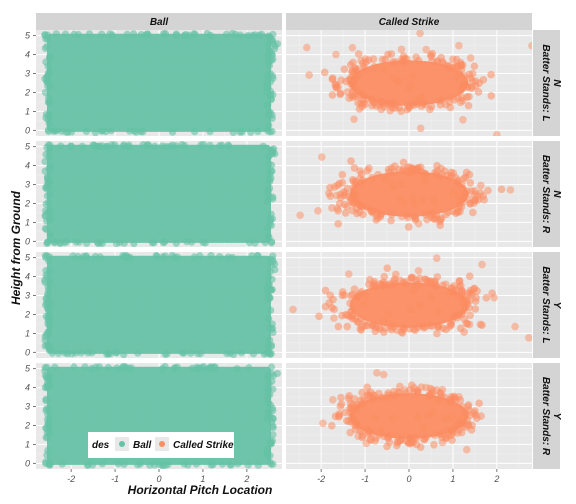 Image resolution: width=576 pixels, height=504 pixels. I want to click on y-tick-label: 2, so click(27, 314).